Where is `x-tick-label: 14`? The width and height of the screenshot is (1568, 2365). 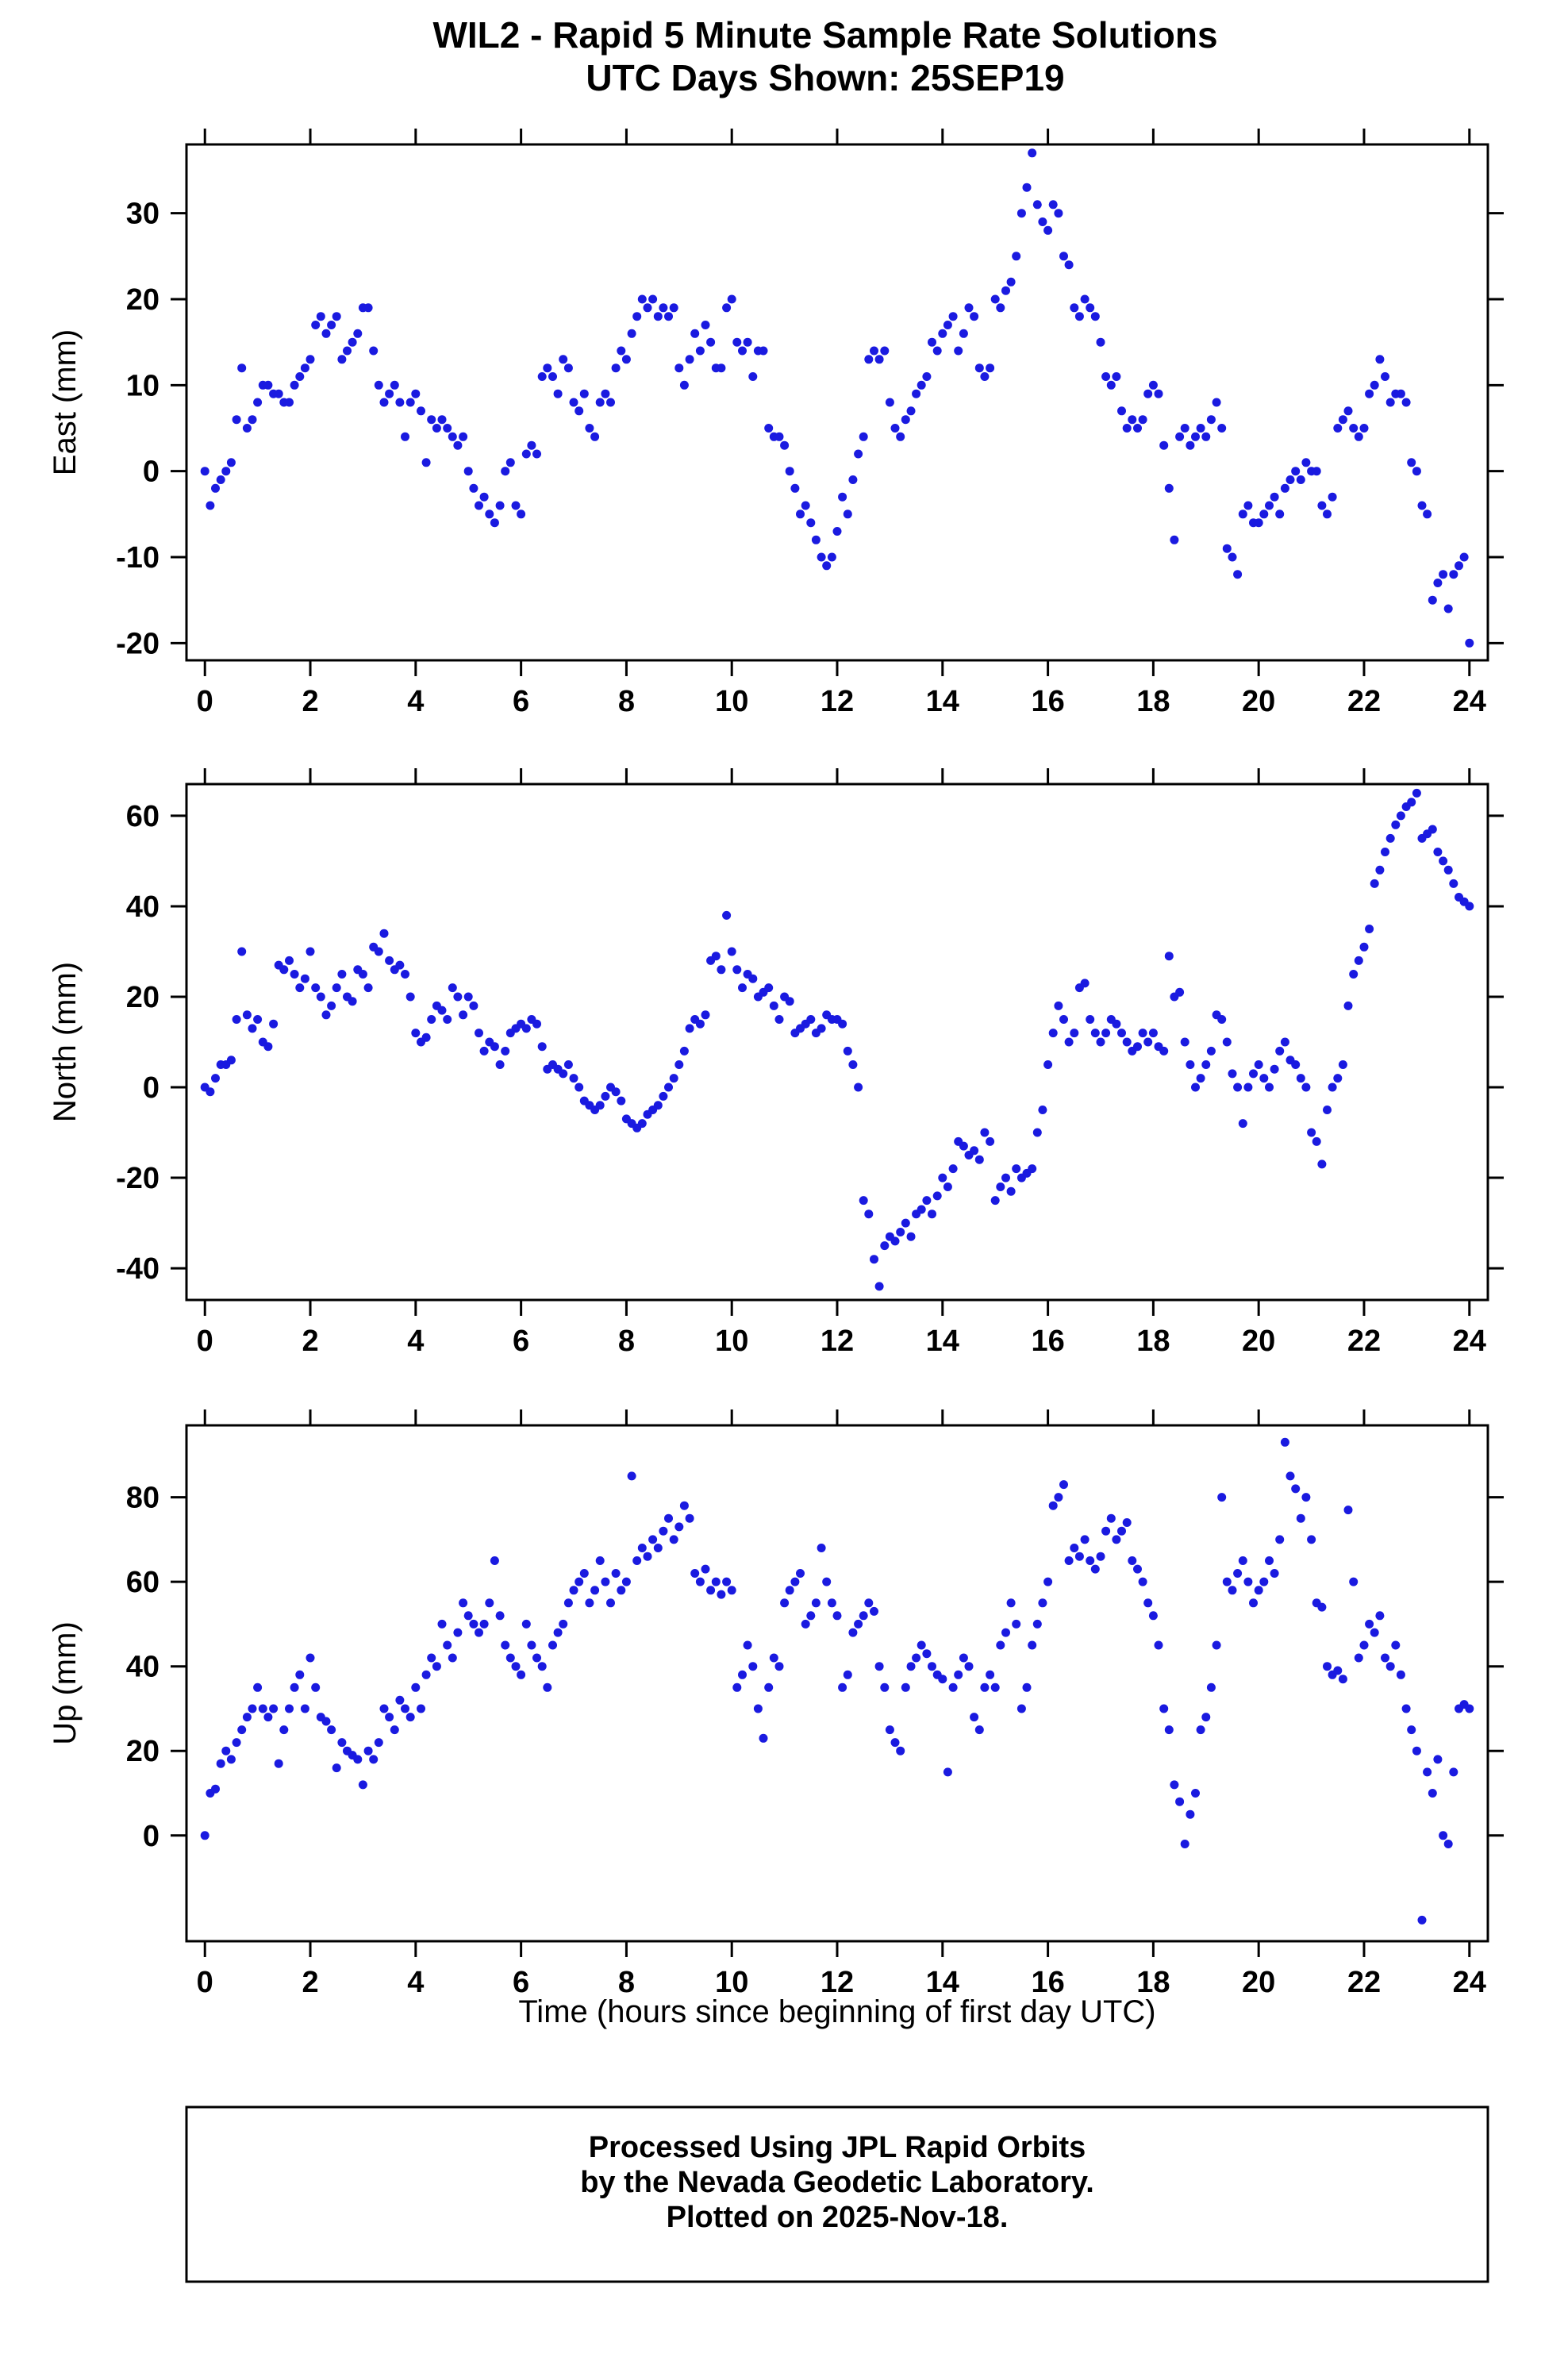 x-tick-label: 14 is located at coordinates (942, 701).